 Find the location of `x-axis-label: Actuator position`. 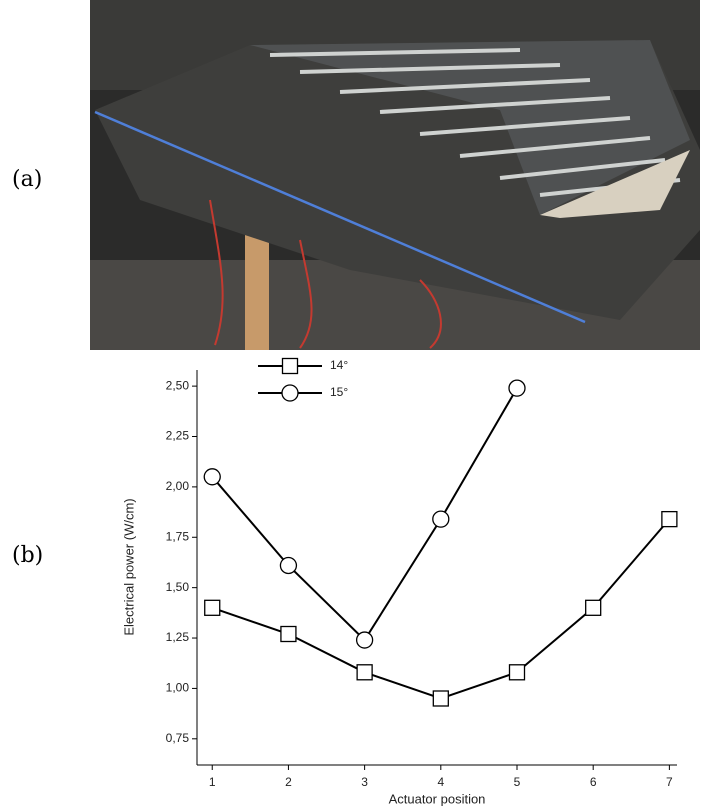

x-axis-label: Actuator position is located at coordinates (437, 798).